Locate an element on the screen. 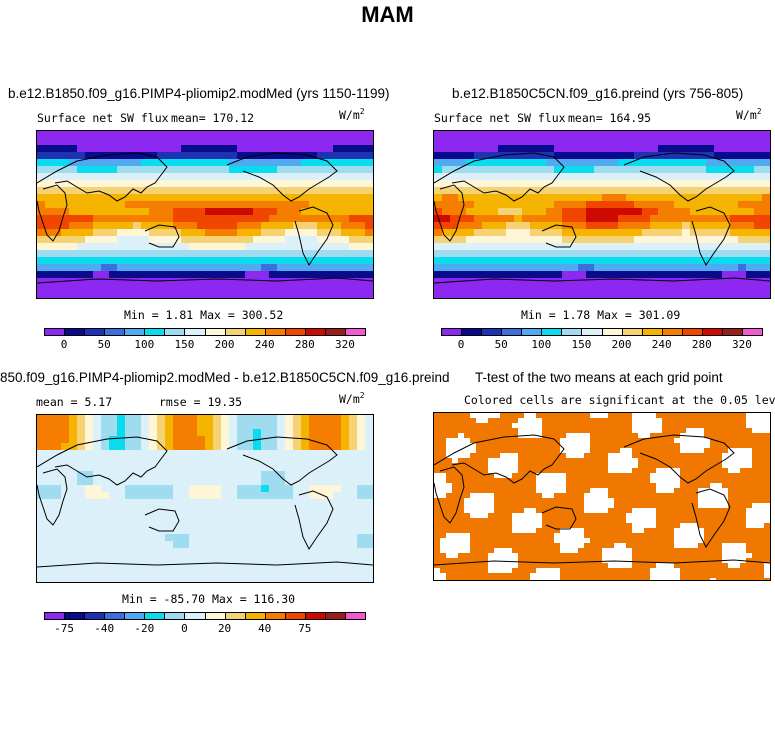  top-left-coastline is located at coordinates (282, 177).